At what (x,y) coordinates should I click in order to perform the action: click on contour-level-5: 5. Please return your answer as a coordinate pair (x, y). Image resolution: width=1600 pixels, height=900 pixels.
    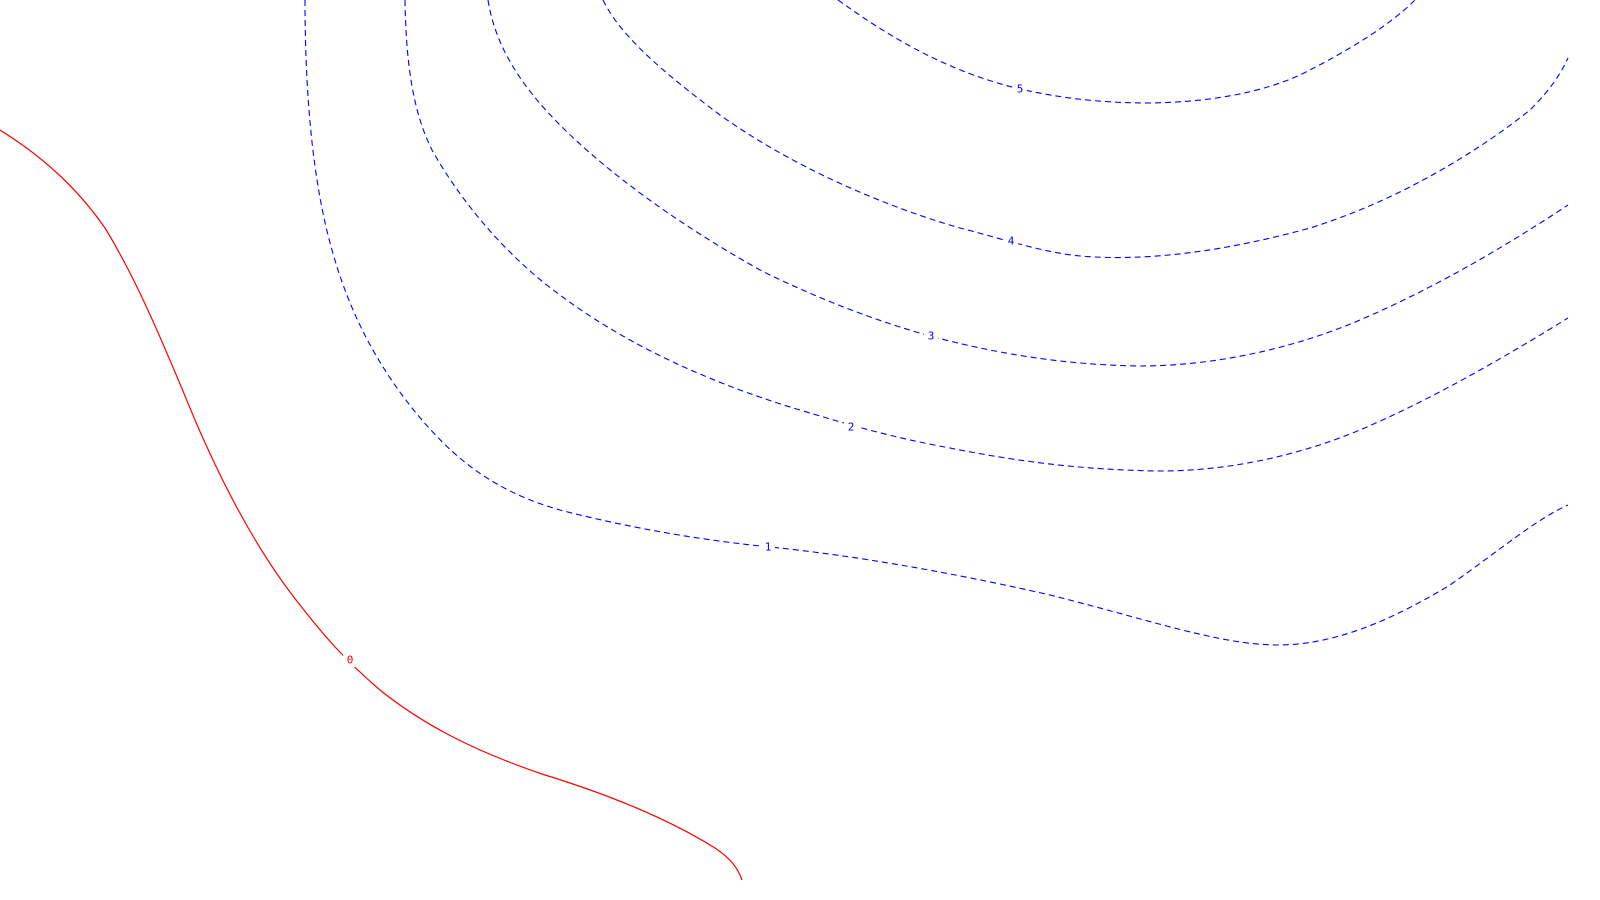
    Looking at the image, I should click on (1126, 52).